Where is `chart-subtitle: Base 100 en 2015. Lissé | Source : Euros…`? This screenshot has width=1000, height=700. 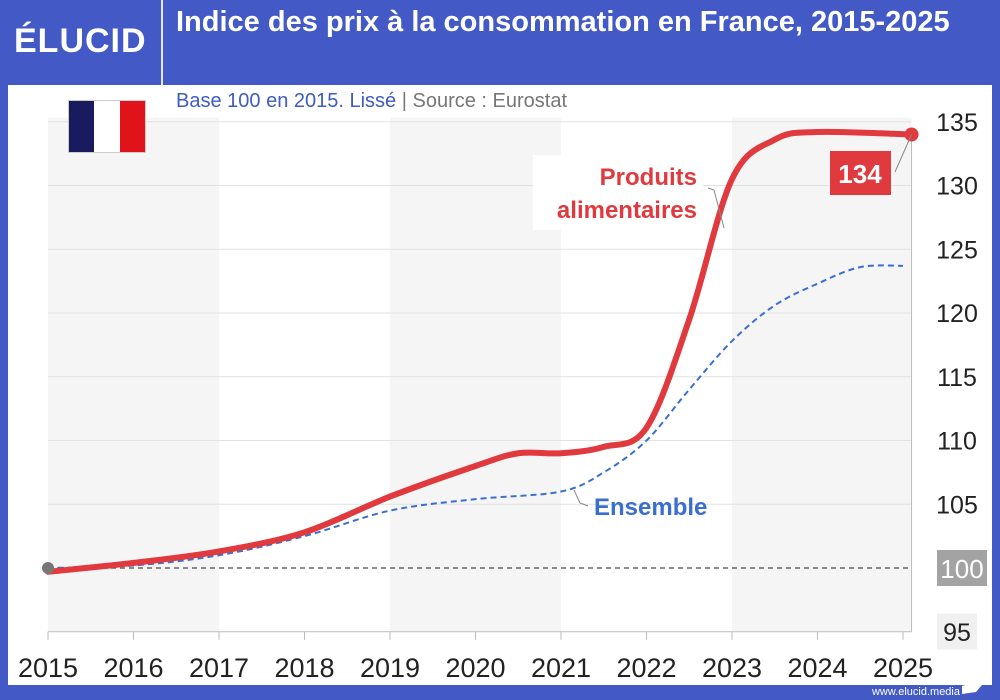 chart-subtitle: Base 100 en 2015. Lissé | Source : Euros… is located at coordinates (371, 101).